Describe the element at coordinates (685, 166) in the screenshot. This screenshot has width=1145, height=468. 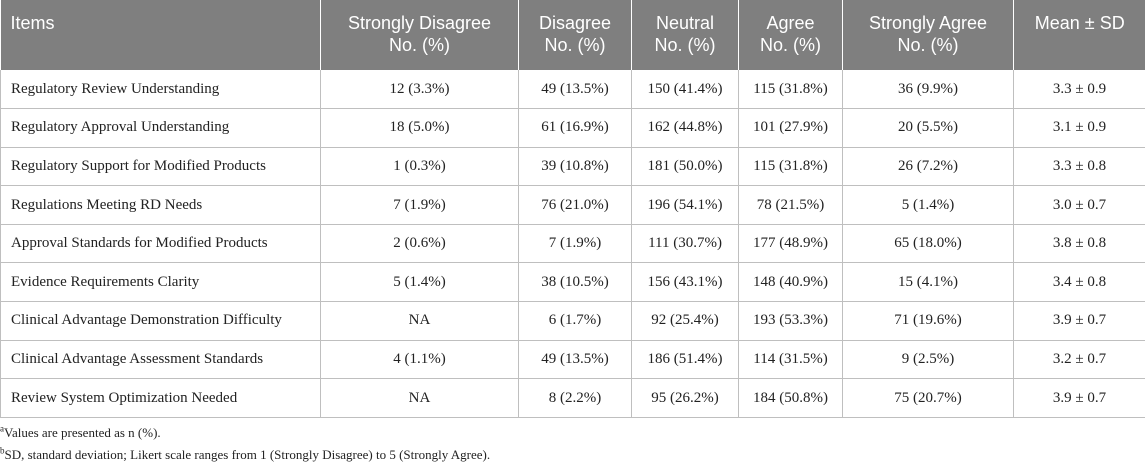
I see `cell-neutral: 181 (50.0%)` at that location.